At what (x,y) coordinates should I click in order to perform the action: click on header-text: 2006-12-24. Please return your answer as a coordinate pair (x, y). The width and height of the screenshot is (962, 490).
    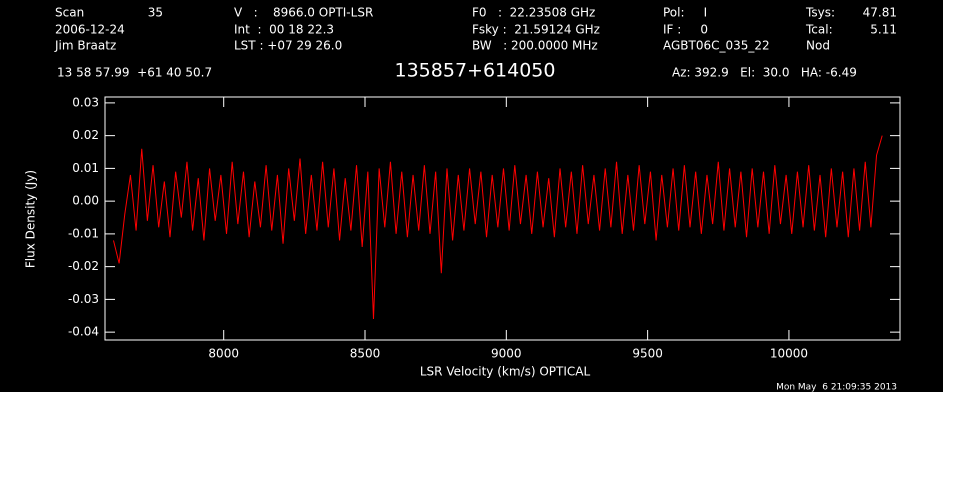
    Looking at the image, I should click on (90, 30).